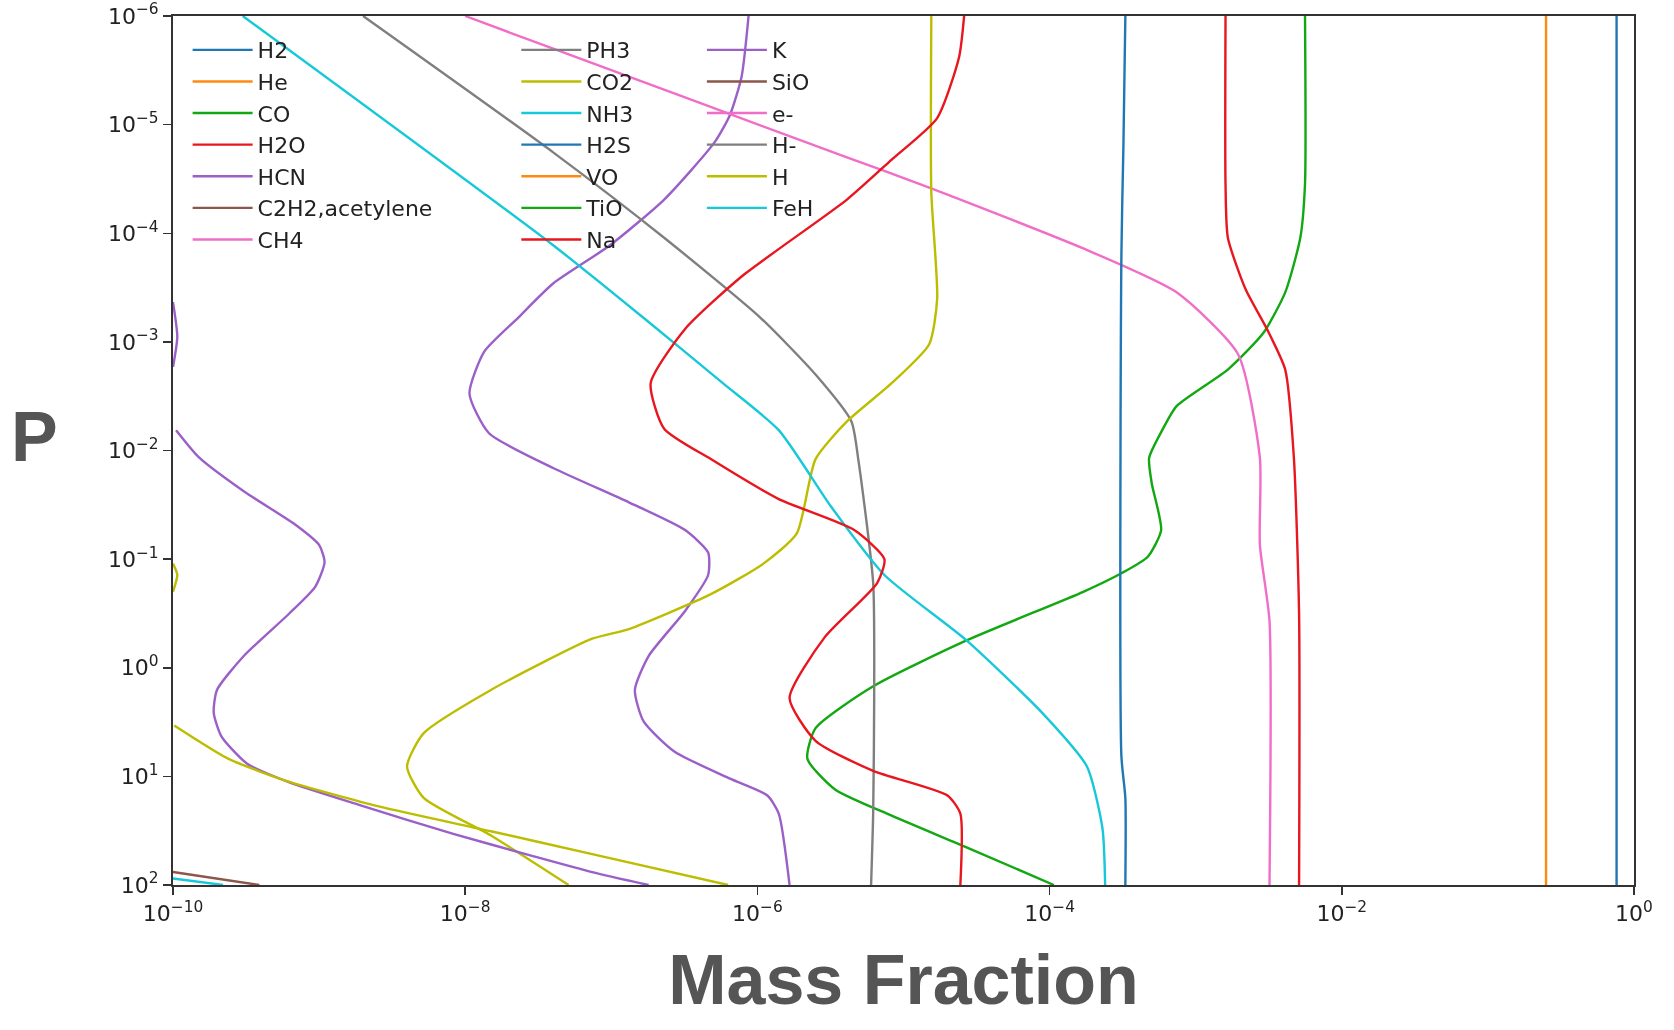  Describe the element at coordinates (281, 146) in the screenshot. I see `legend-label: H2O` at that location.